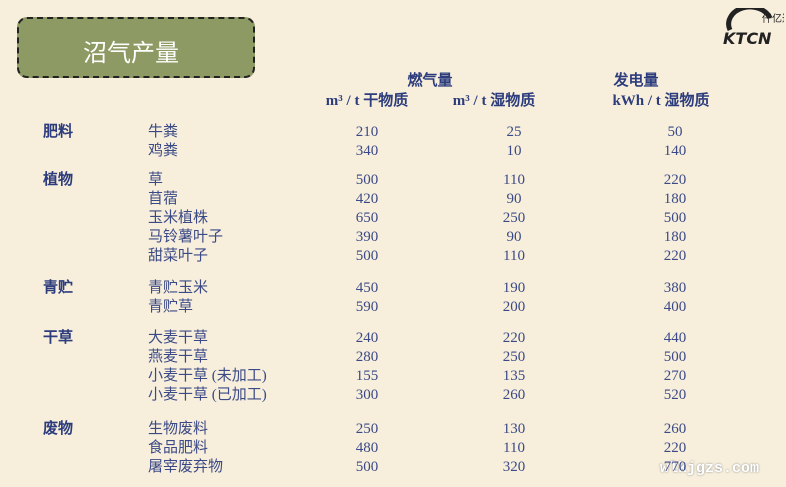 This screenshot has height=487, width=786. I want to click on cell-value: 650, so click(367, 218).